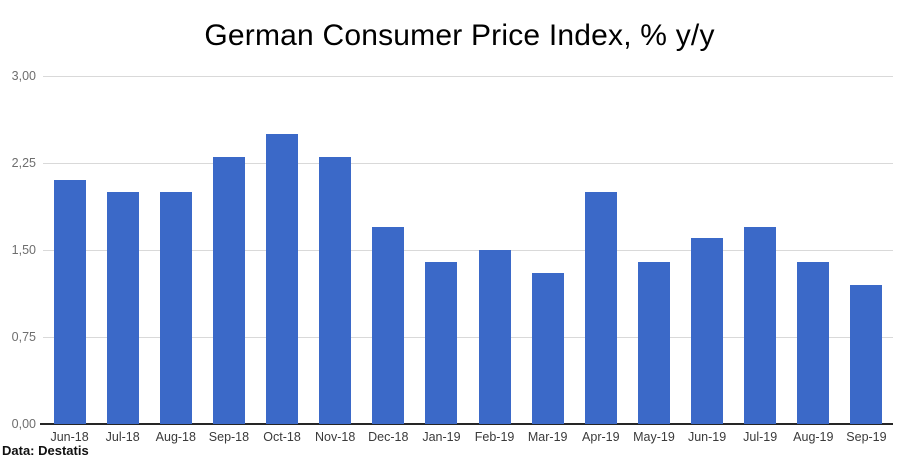  What do you see at coordinates (388, 437) in the screenshot?
I see `x-tick-label: Dec-18` at bounding box center [388, 437].